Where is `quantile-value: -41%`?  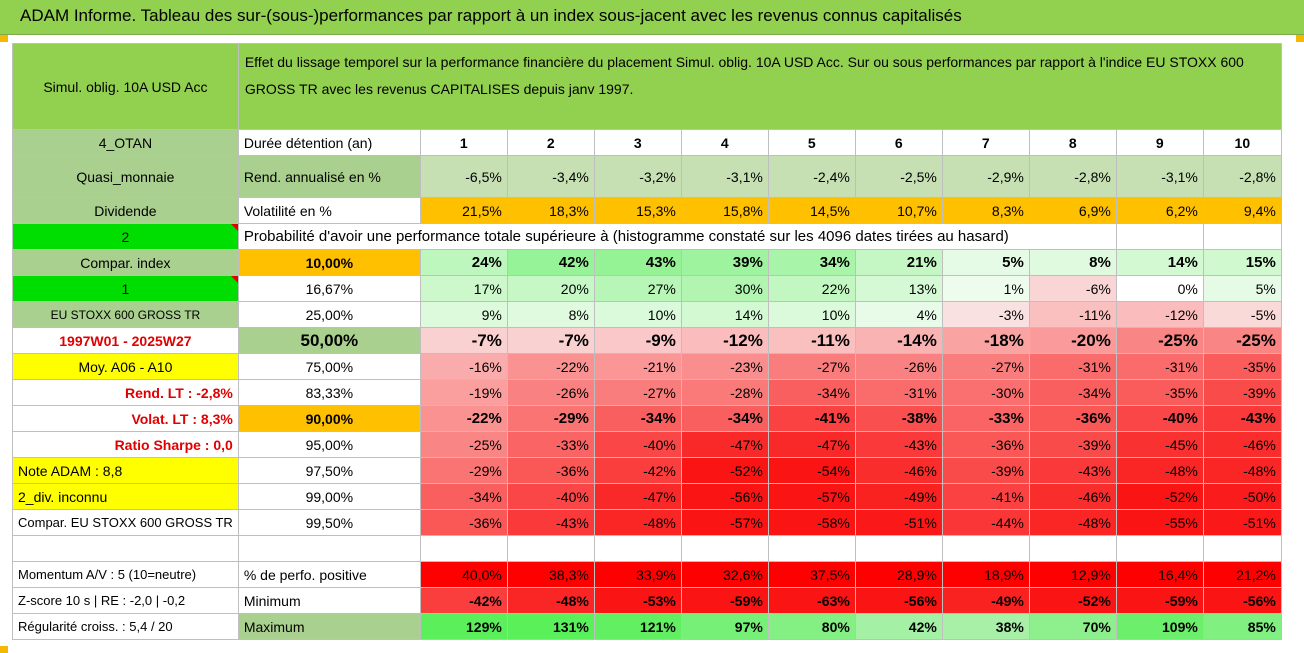 quantile-value: -41% is located at coordinates (811, 418).